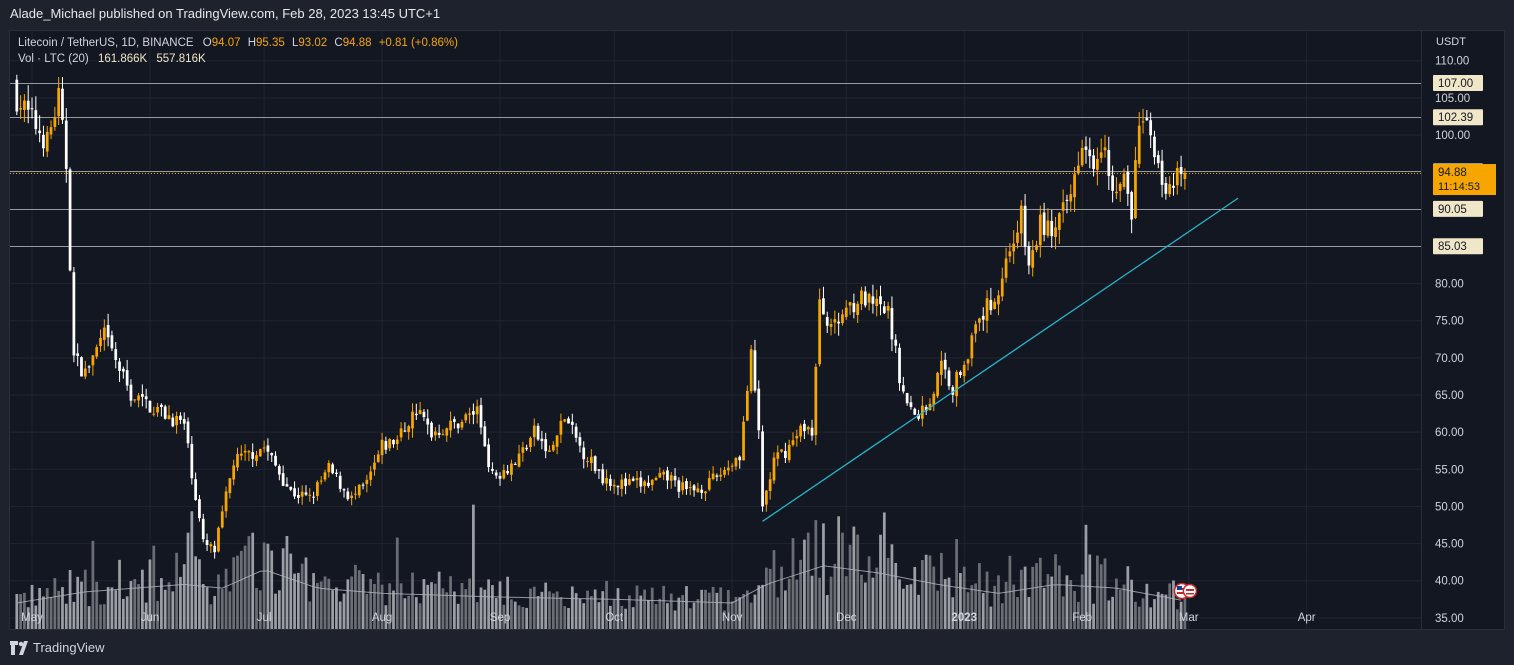  What do you see at coordinates (270, 43) in the screenshot?
I see `high-value: 95.35` at bounding box center [270, 43].